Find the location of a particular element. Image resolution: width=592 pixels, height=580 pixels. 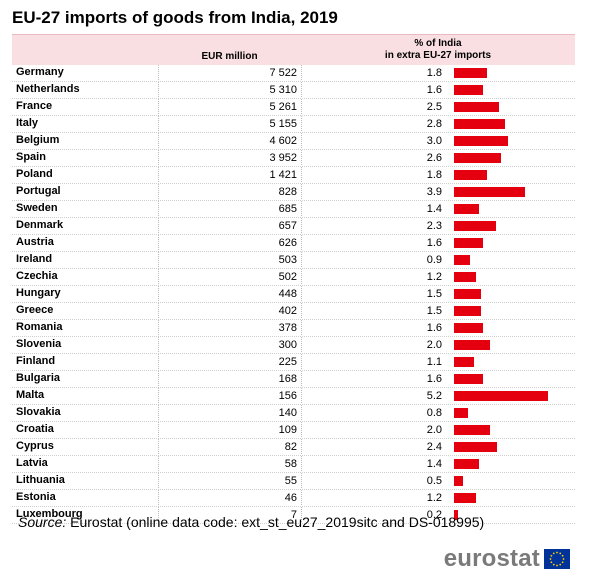

eur-million-cell: 109 is located at coordinates (230, 429).